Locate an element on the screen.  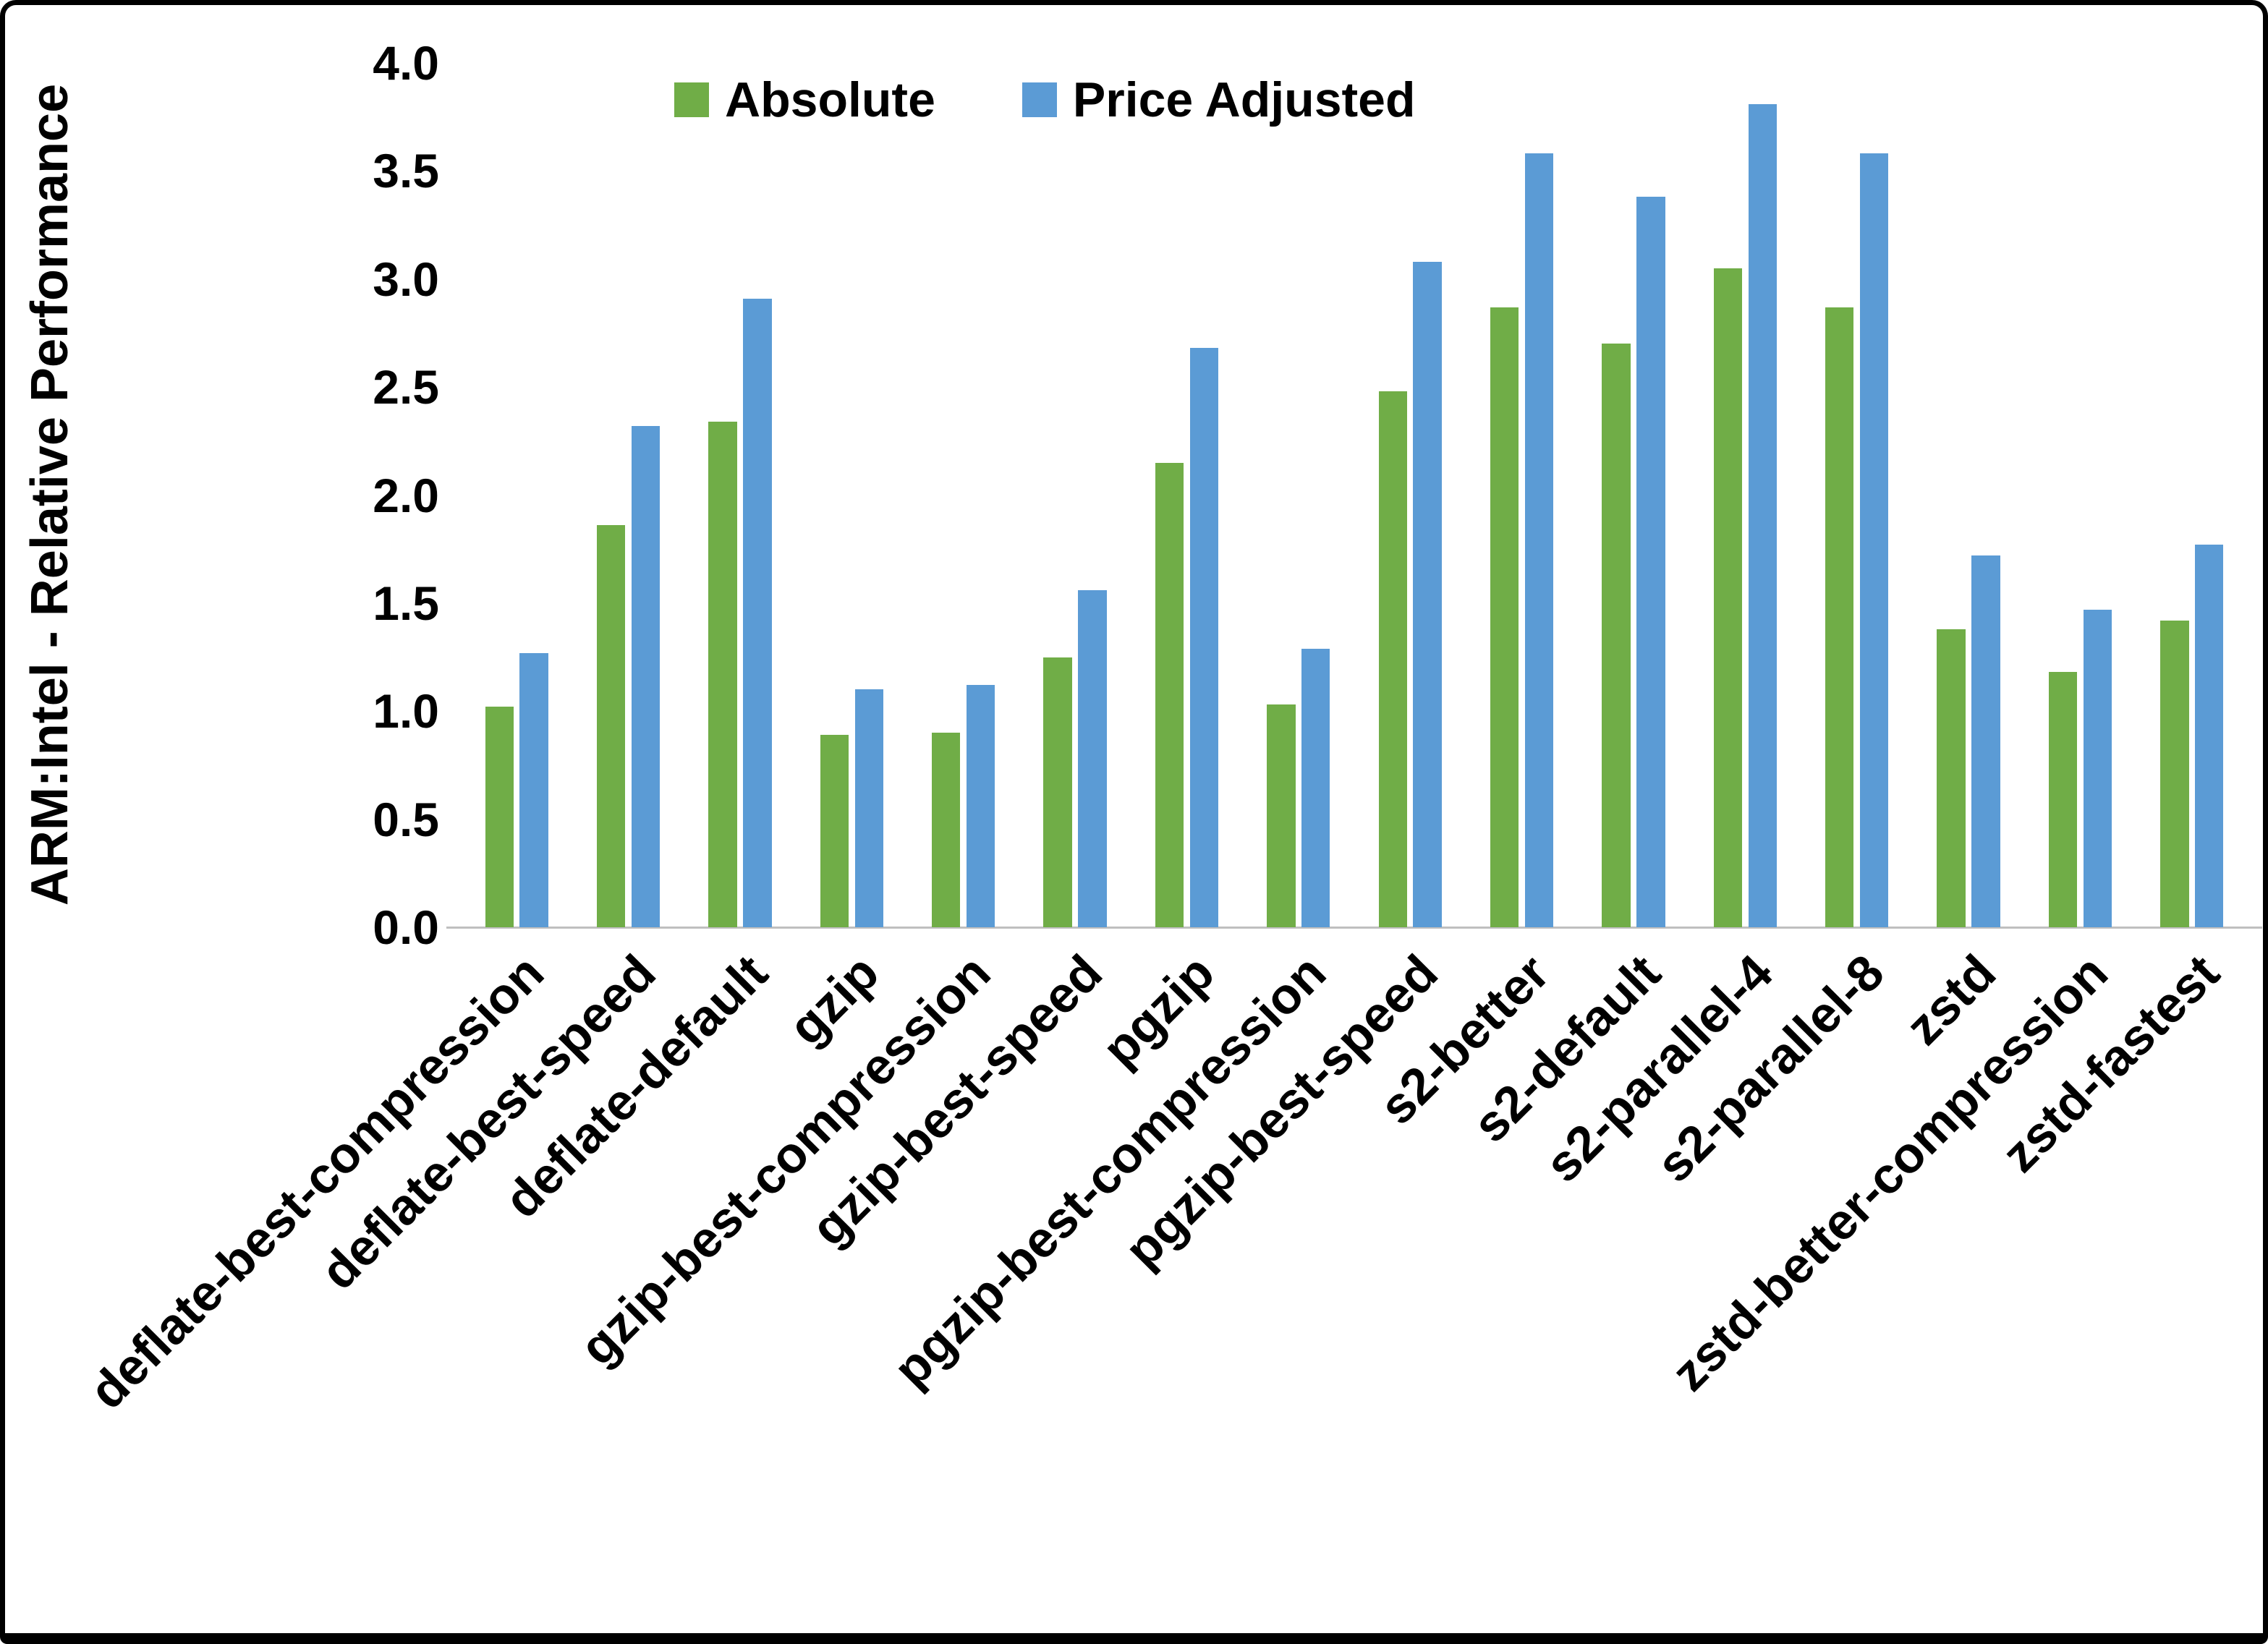
legend-label-absolute: Absolute is located at coordinates (830, 99).